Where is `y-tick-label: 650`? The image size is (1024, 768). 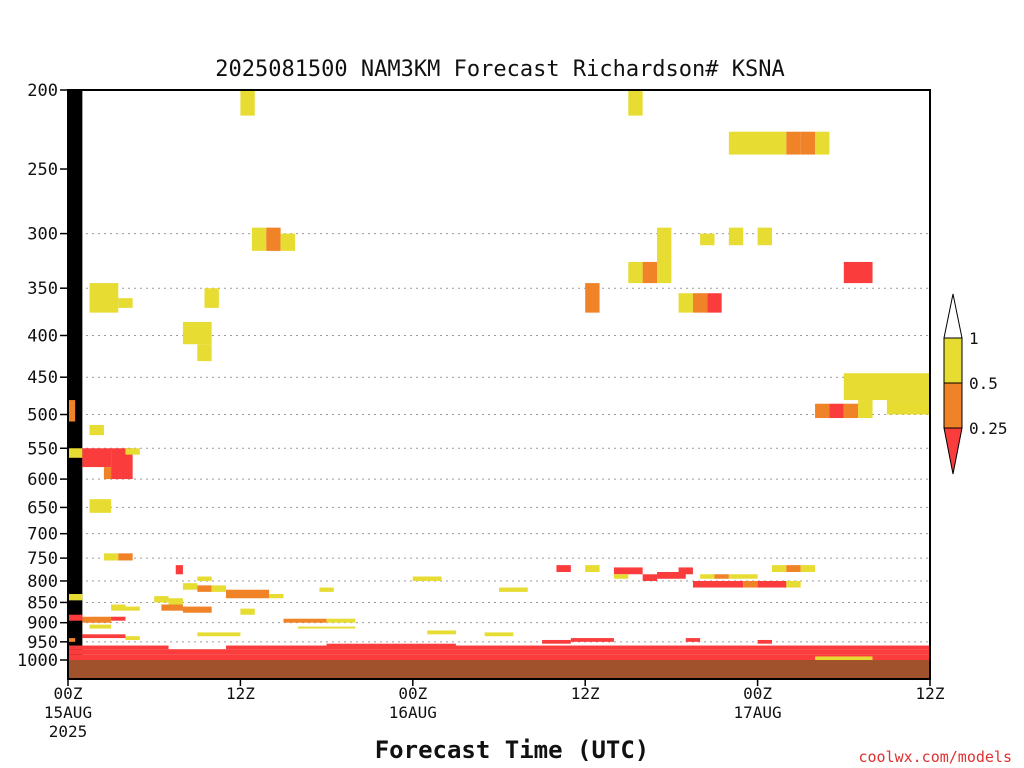 y-tick-label: 650 is located at coordinates (42, 508).